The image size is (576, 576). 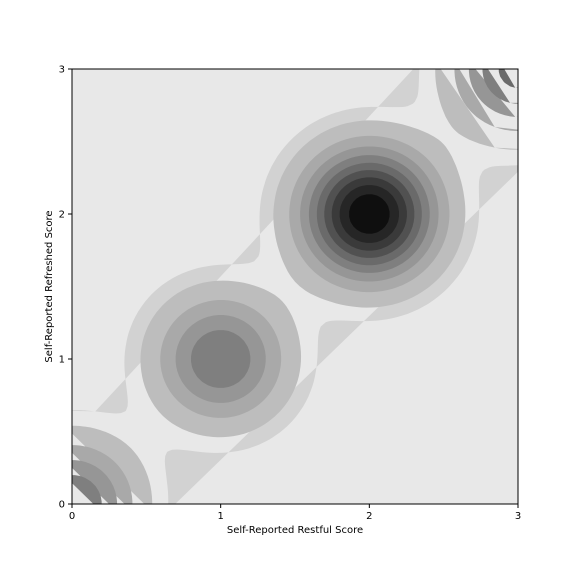 What do you see at coordinates (369, 516) in the screenshot?
I see `x-tick-label: 2` at bounding box center [369, 516].